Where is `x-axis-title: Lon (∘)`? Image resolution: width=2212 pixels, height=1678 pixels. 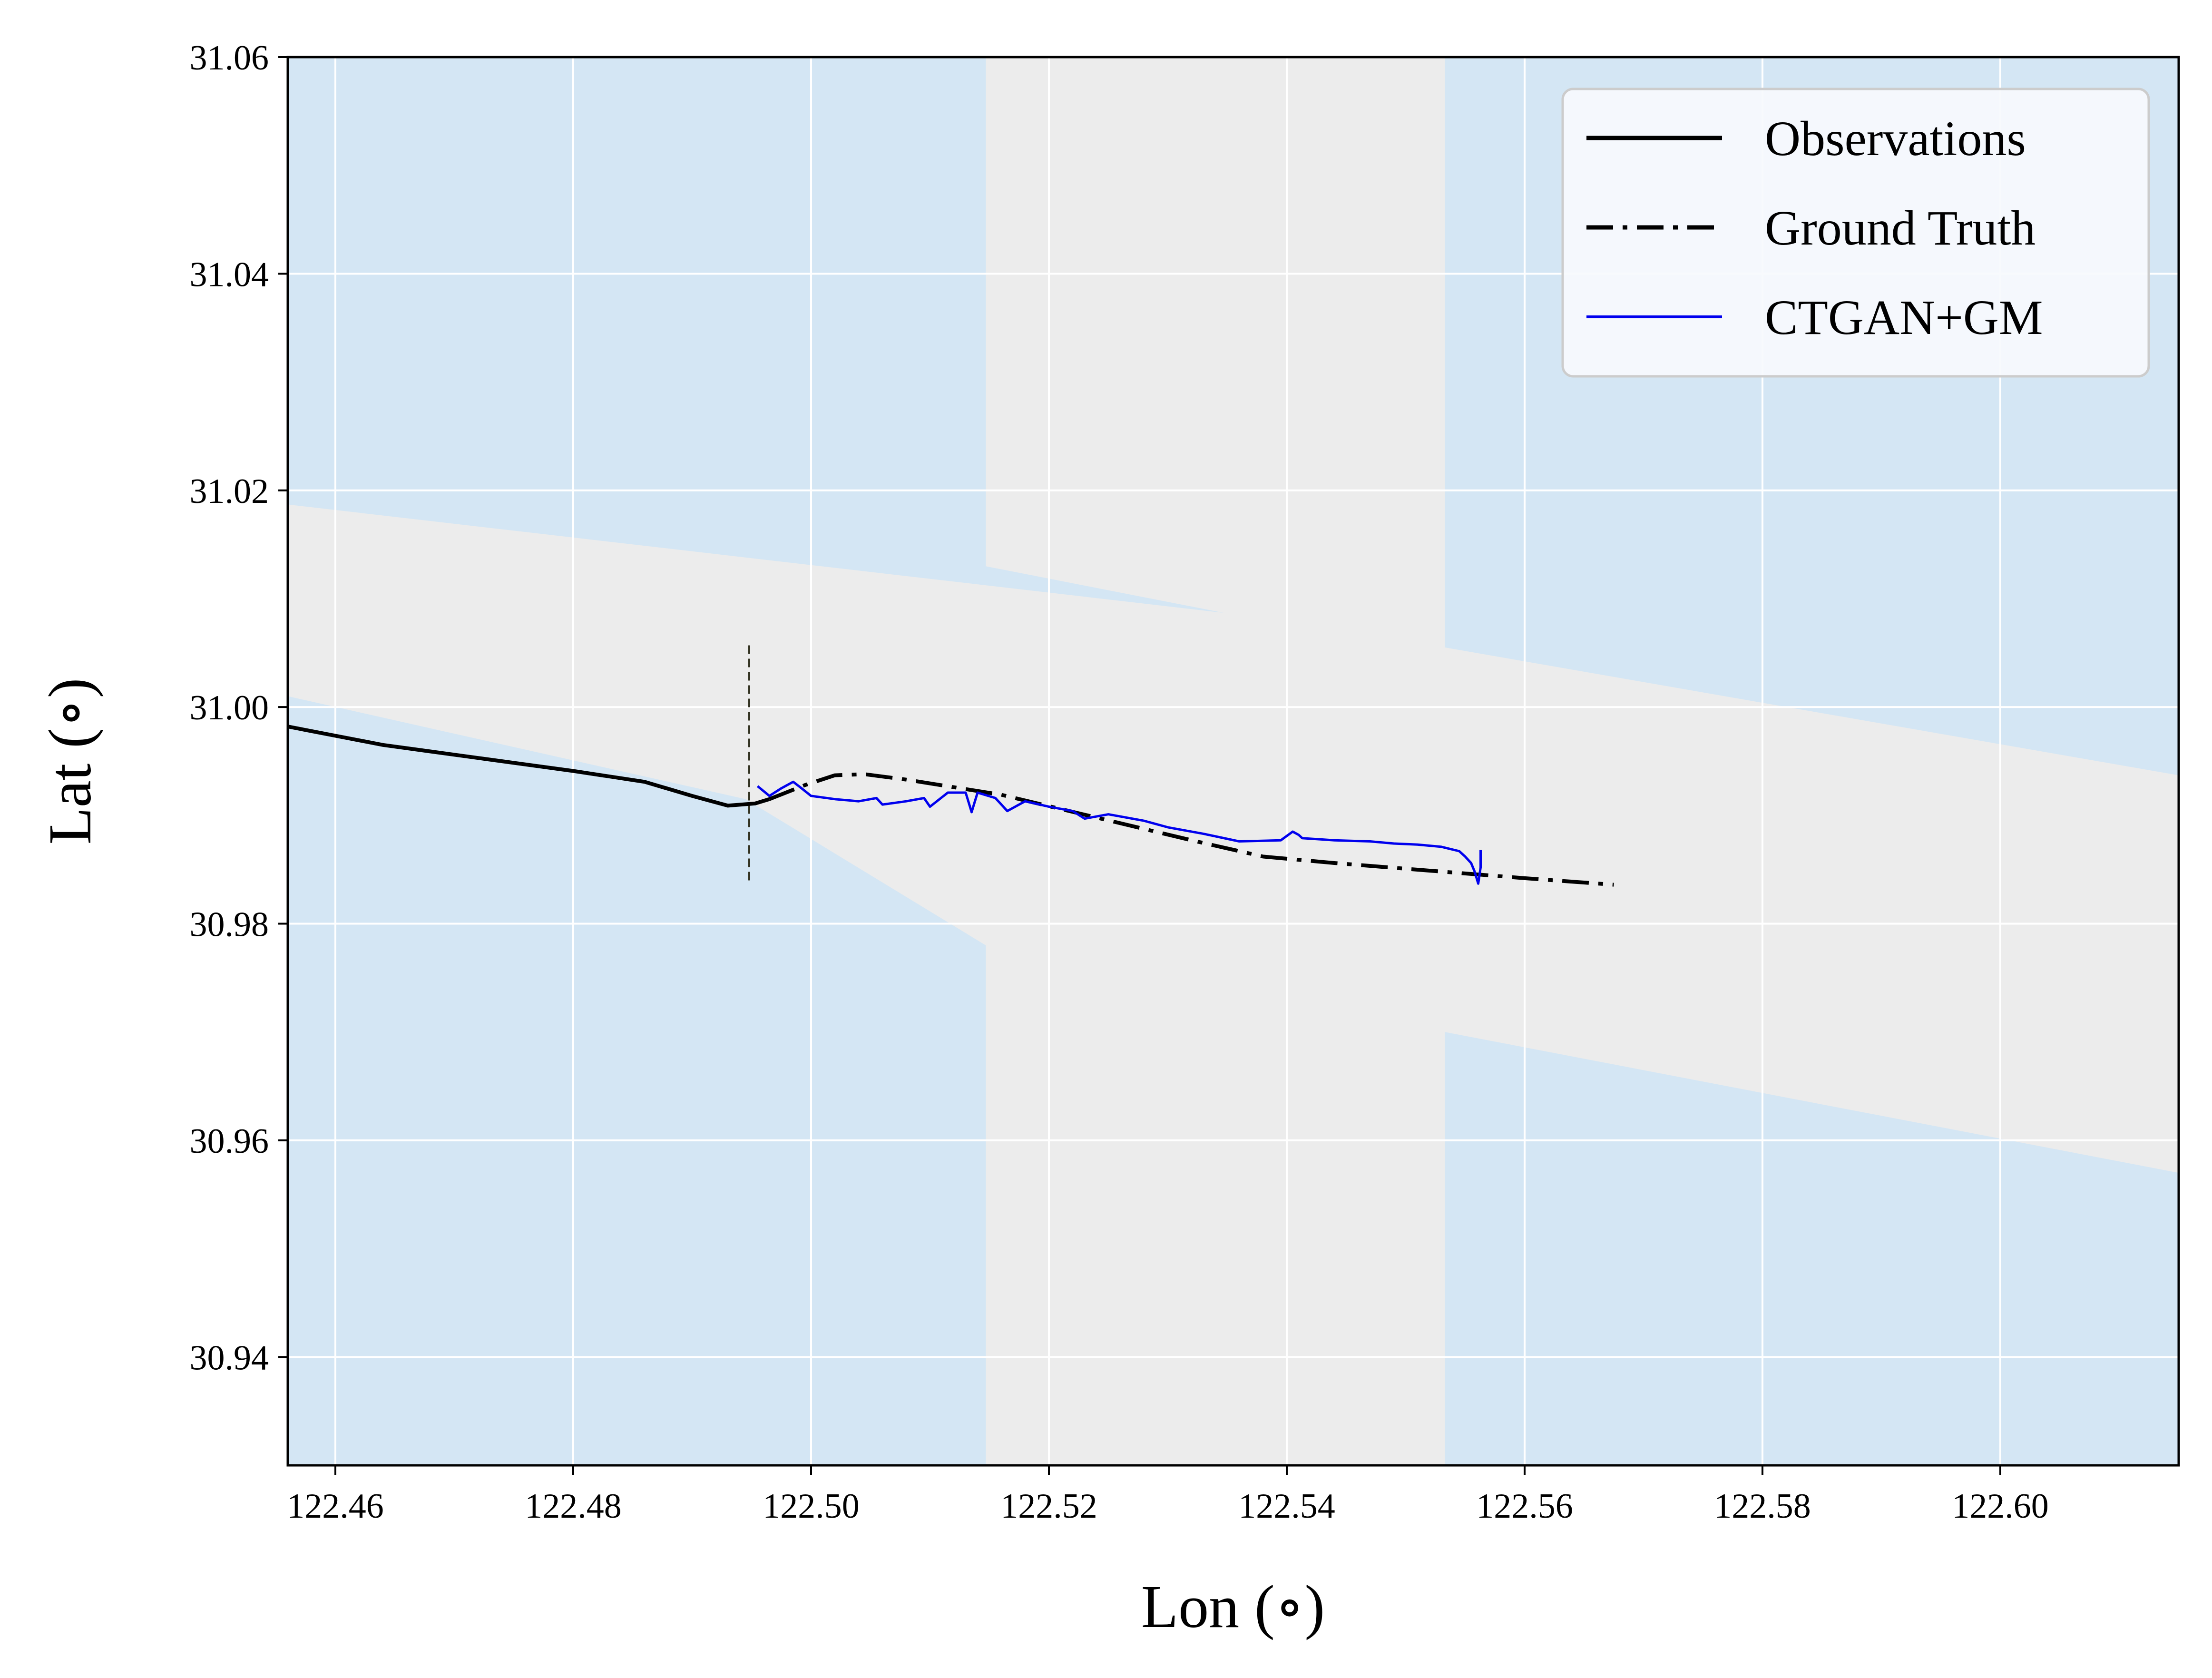 x-axis-title: Lon (∘) is located at coordinates (1233, 1606).